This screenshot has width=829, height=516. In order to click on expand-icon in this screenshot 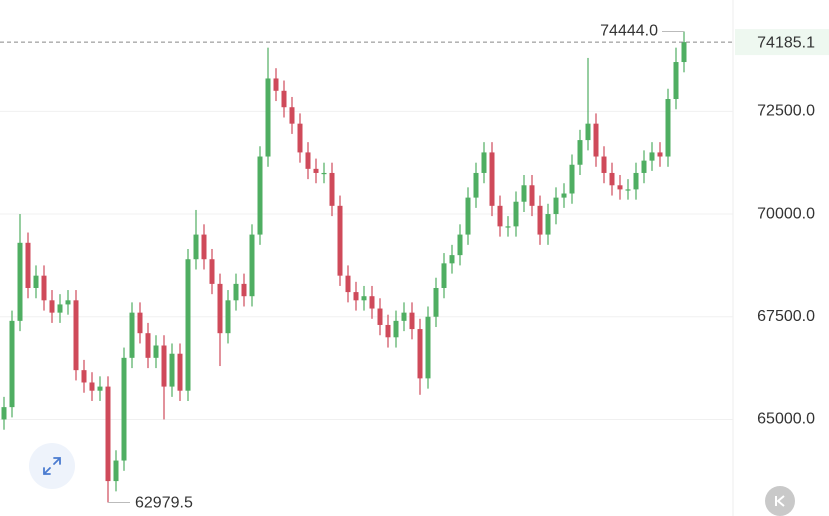, I will do `click(52, 466)`.